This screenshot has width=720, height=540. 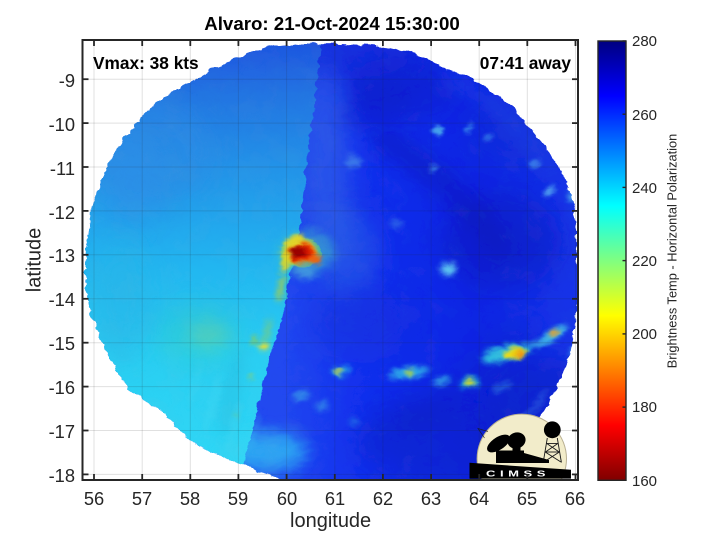 I want to click on svg-text: CIMSS, so click(x=518, y=473).